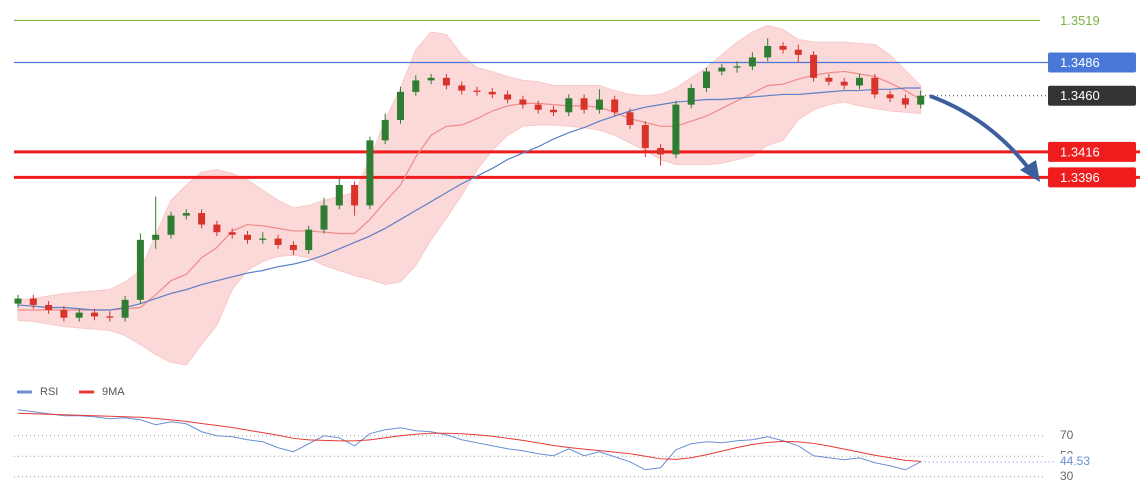 The image size is (1140, 500). I want to click on legend-label: RSI, so click(49, 392).